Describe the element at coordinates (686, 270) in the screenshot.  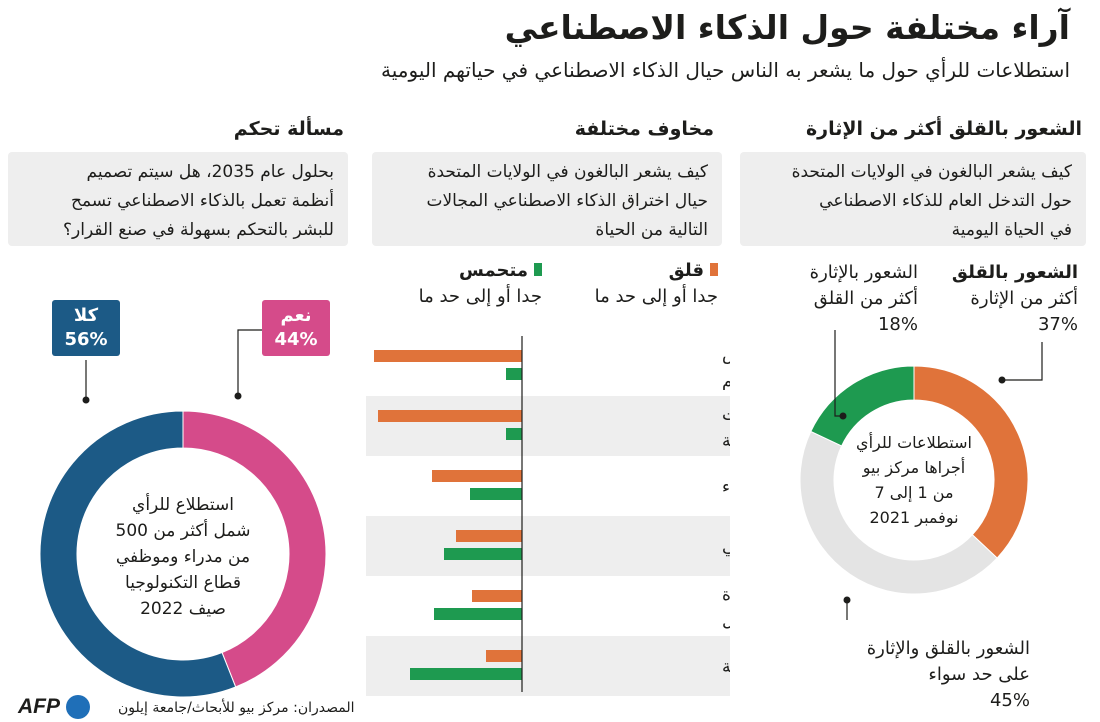
I see `legend-worried-name: قلق` at that location.